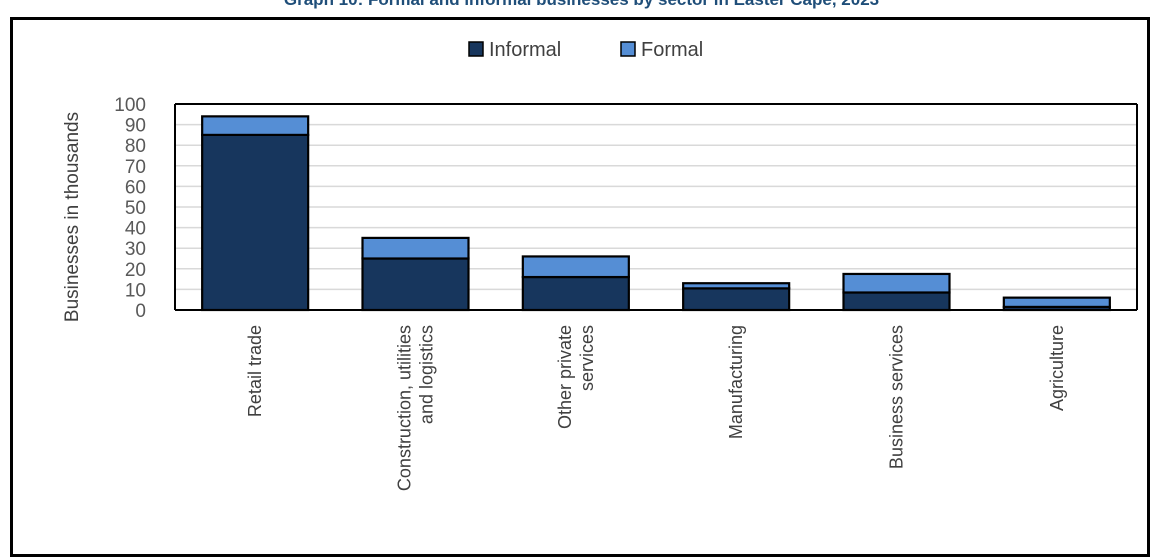 This screenshot has width=1163, height=557. I want to click on y-tick-label: 90, so click(135, 126).